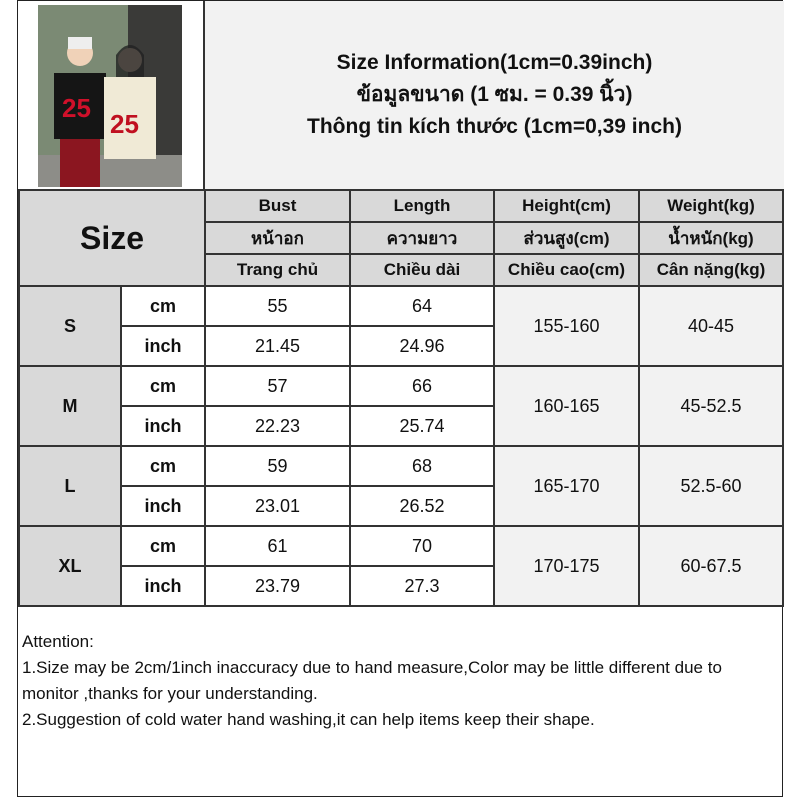 Image resolution: width=800 pixels, height=800 pixels. What do you see at coordinates (277, 238) in the screenshot?
I see `col-bust-th: หน้าอก` at bounding box center [277, 238].